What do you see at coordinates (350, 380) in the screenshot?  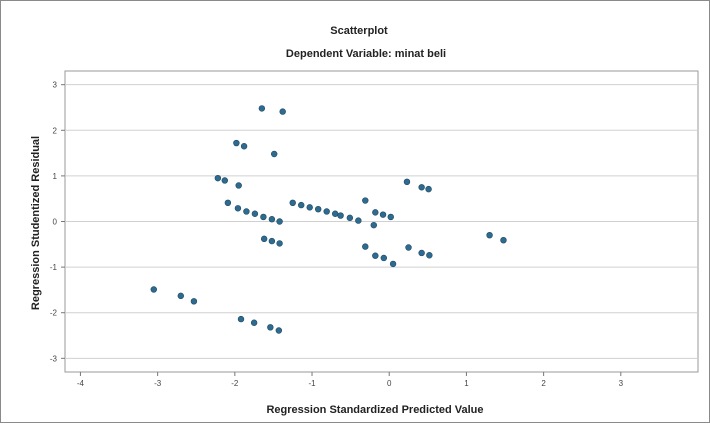 I see `x-axis-ticks: -4 -3 -2 -1 0 1 2 3` at bounding box center [350, 380].